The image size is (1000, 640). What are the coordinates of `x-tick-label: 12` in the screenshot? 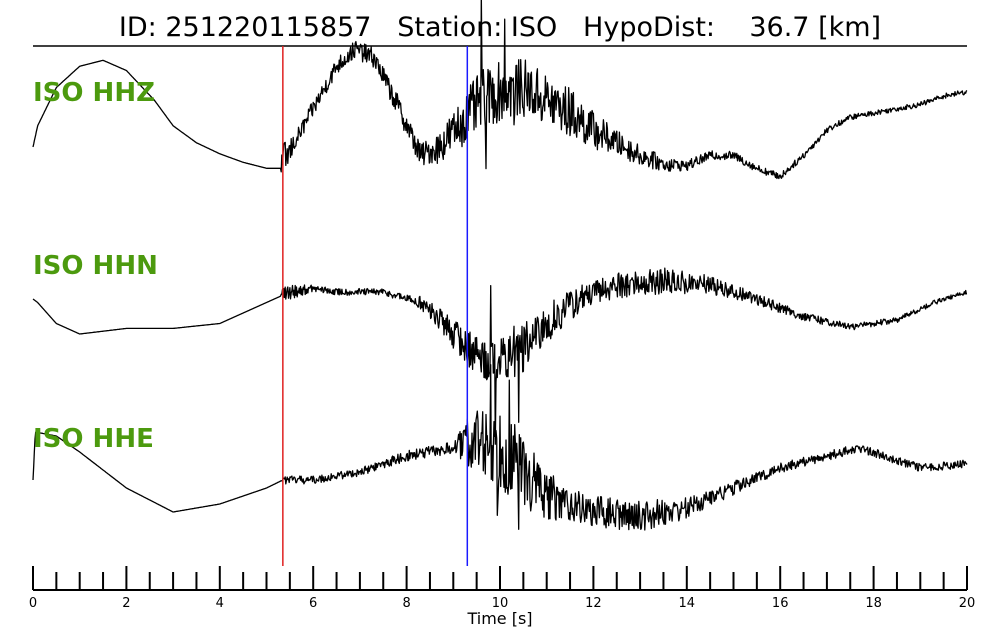 It's located at (593, 603).